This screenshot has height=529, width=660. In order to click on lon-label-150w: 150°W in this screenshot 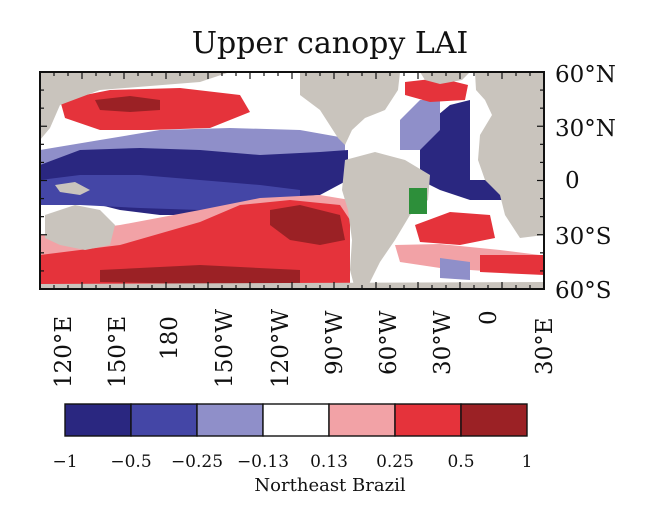, I will do `click(225, 348)`.